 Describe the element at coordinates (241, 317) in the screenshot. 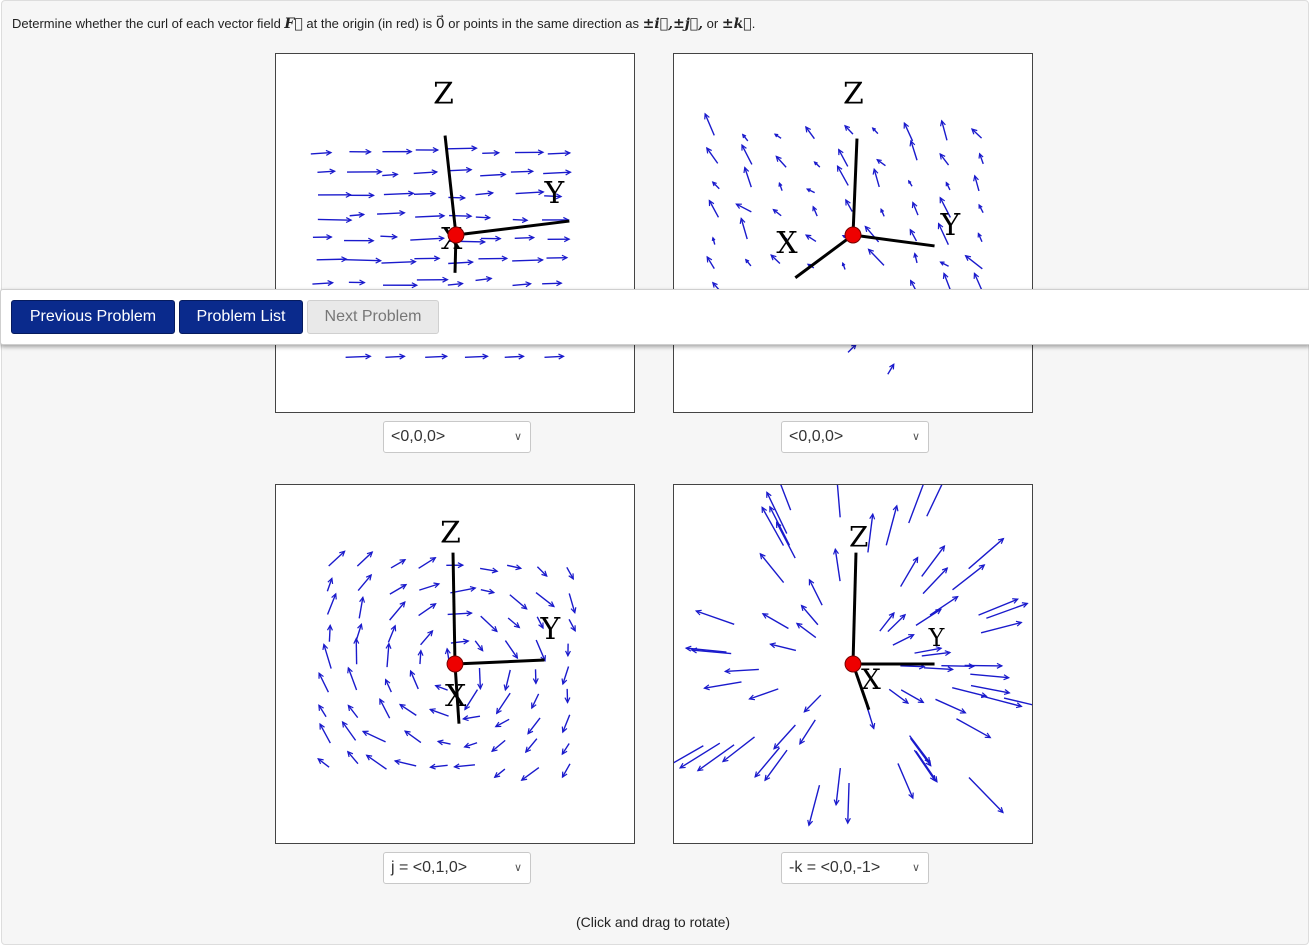

I see `problem-list-button: Problem List` at that location.